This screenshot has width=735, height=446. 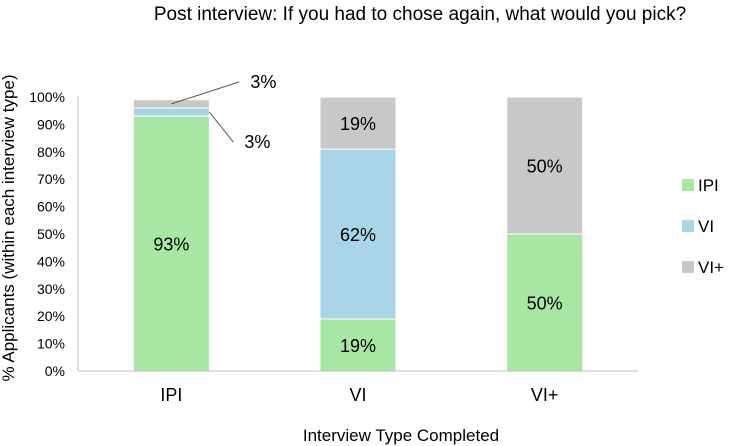 I want to click on y-tick-label: 40%, so click(x=51, y=261).